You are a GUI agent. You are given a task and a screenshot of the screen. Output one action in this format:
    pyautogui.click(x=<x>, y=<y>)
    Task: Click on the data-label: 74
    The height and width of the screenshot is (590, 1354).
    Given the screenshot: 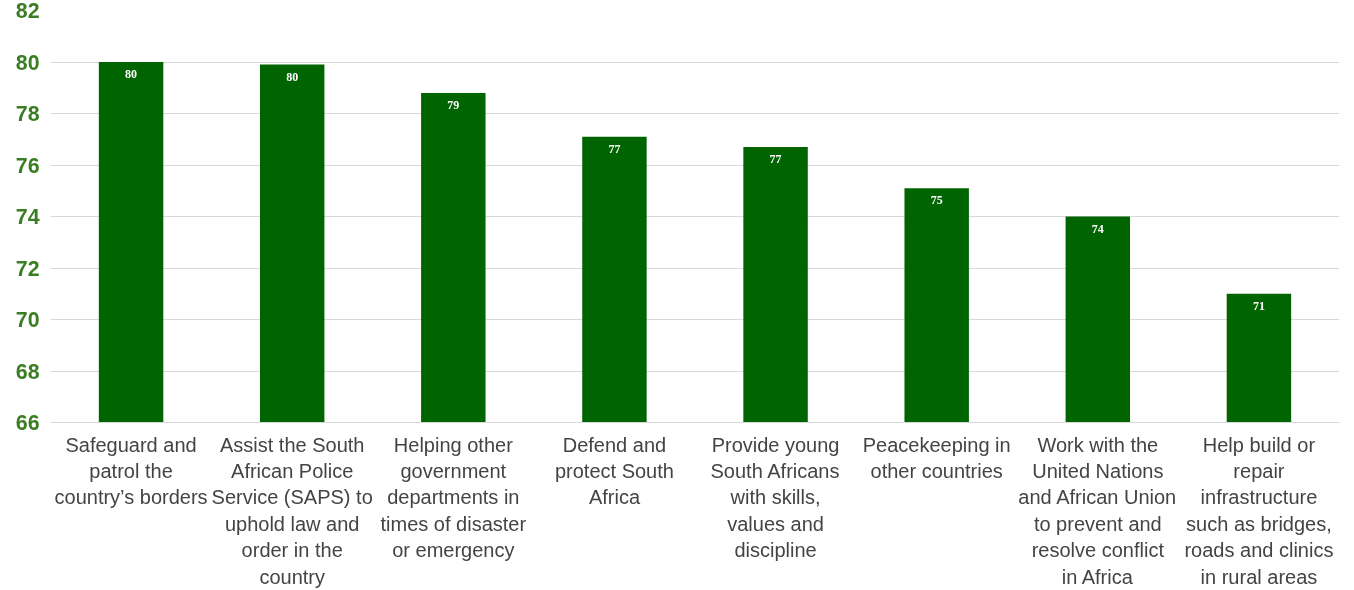 What is the action you would take?
    pyautogui.click(x=1097, y=228)
    